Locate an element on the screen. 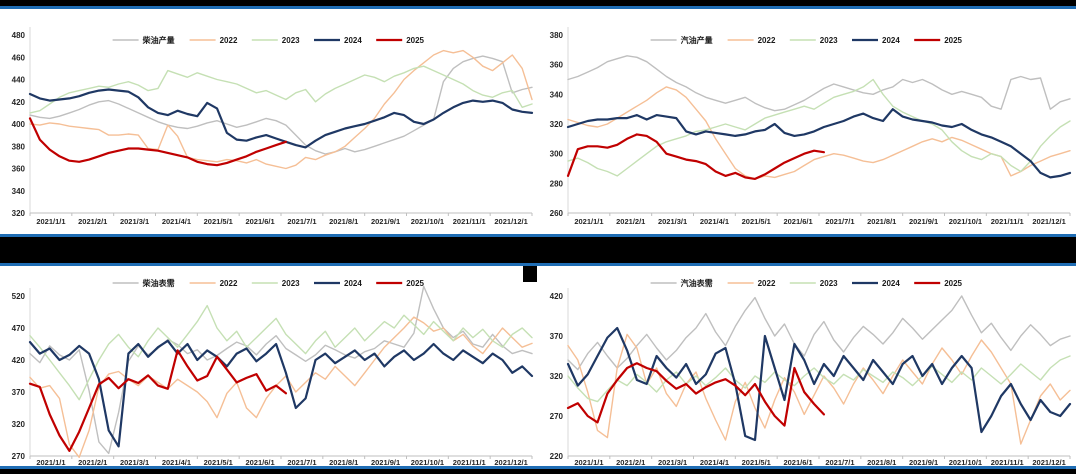 This screenshot has height=474, width=1076. y-axis-labels: 320 340 360 380 400 420 440 460 480 is located at coordinates (19, 124).